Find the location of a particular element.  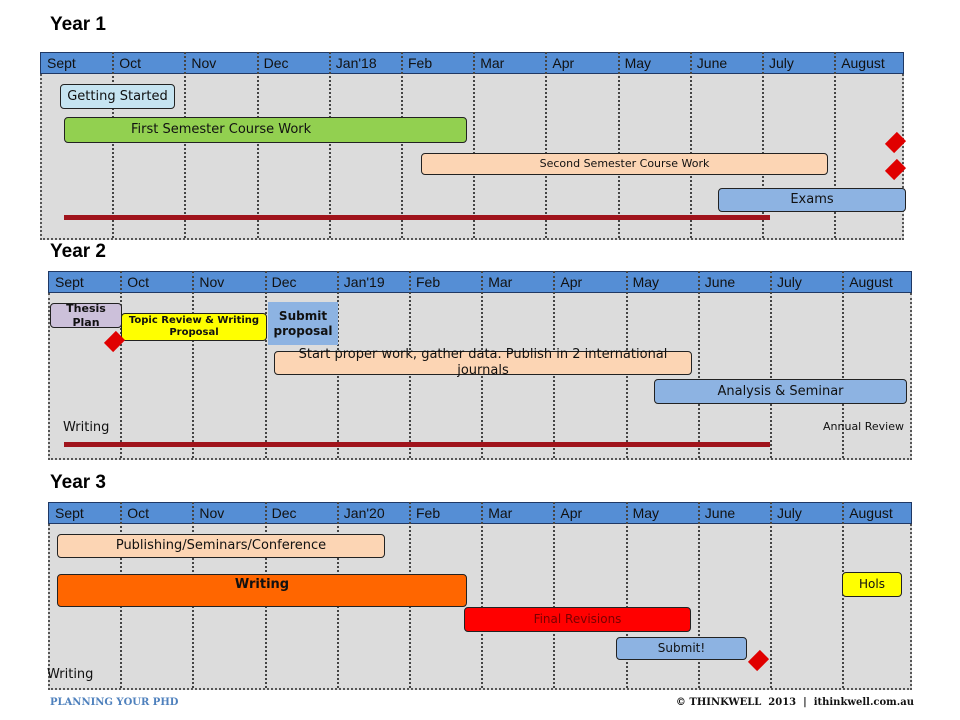

year-title: Year 1 is located at coordinates (78, 24).